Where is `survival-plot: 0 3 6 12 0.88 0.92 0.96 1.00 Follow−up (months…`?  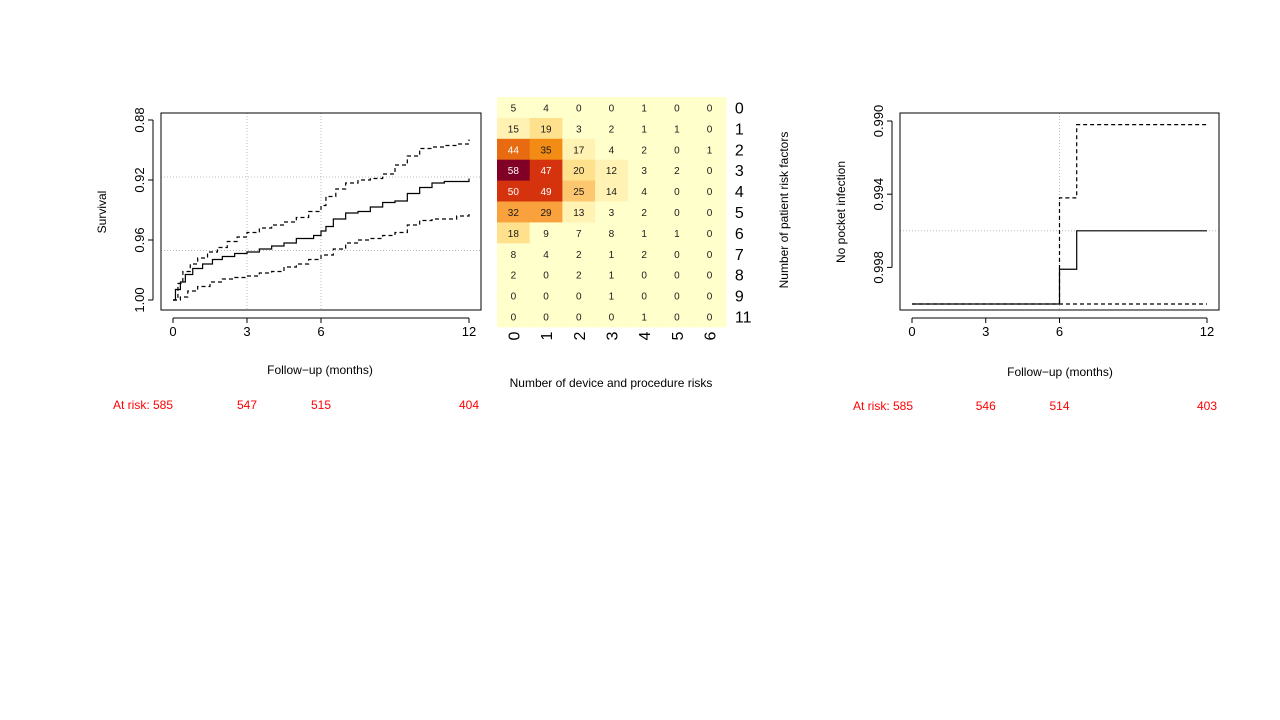 survival-plot: 0 3 6 12 0.88 0.92 0.96 1.00 Follow−up (months… is located at coordinates (288, 259).